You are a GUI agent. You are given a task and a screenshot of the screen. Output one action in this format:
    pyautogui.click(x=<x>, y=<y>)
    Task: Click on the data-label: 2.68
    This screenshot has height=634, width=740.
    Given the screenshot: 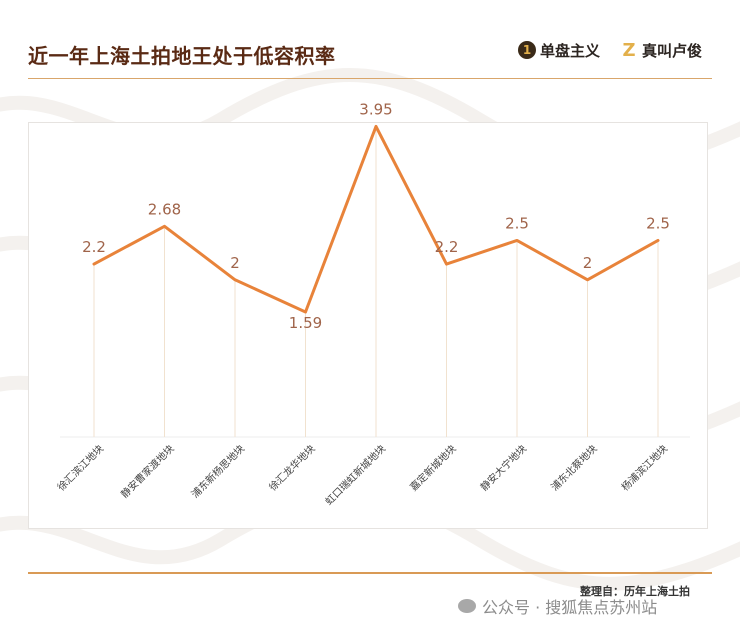 What is the action you would take?
    pyautogui.click(x=164, y=209)
    